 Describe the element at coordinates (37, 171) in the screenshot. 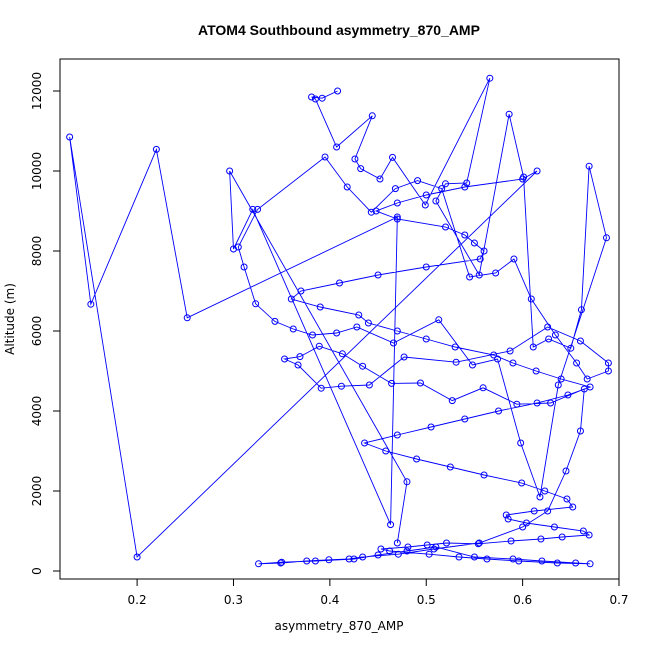

I see `y-tick-label: 10000` at that location.